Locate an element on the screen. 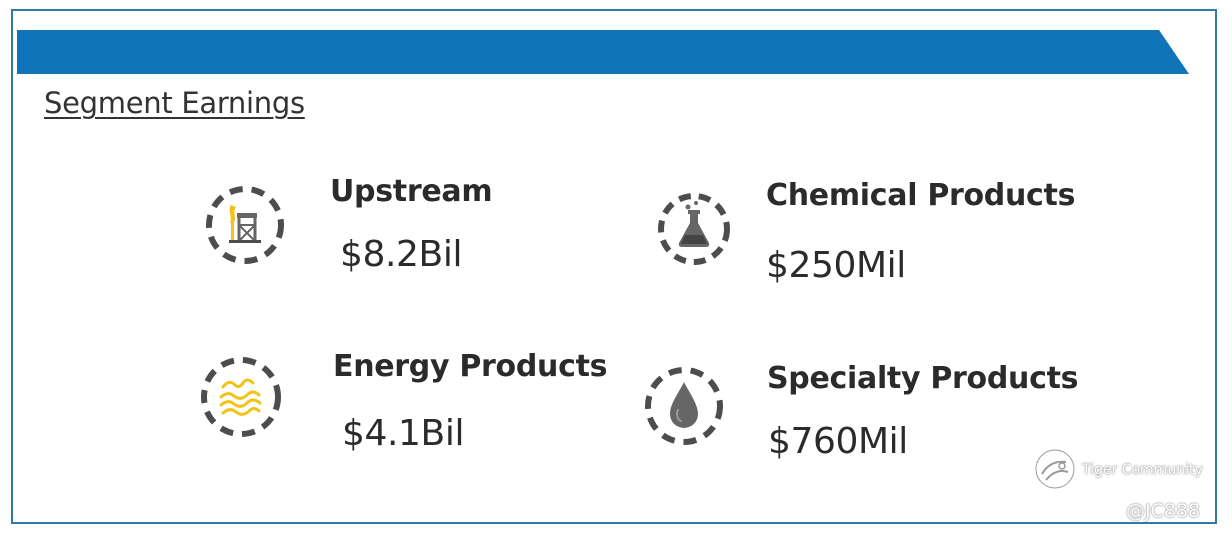 The height and width of the screenshot is (538, 1232). segment-value: $760Mil is located at coordinates (838, 441).